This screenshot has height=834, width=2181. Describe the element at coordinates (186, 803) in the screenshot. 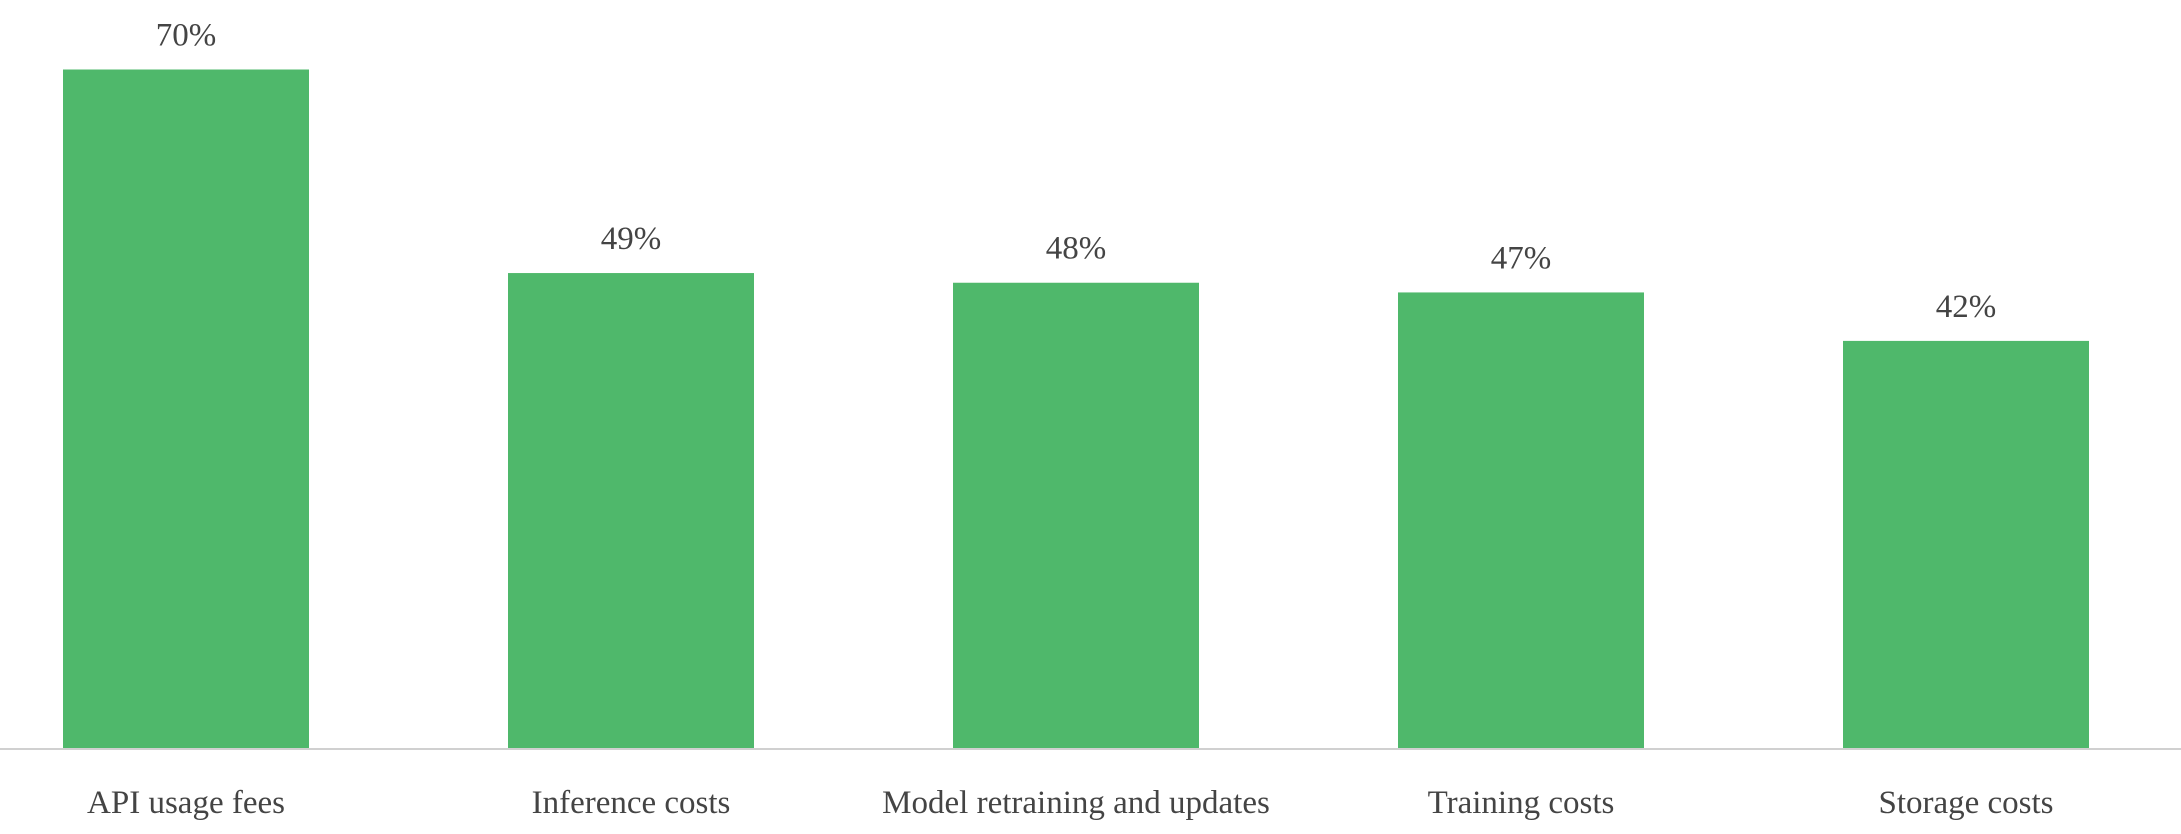

I see `x-tick-label: API usage fees` at that location.